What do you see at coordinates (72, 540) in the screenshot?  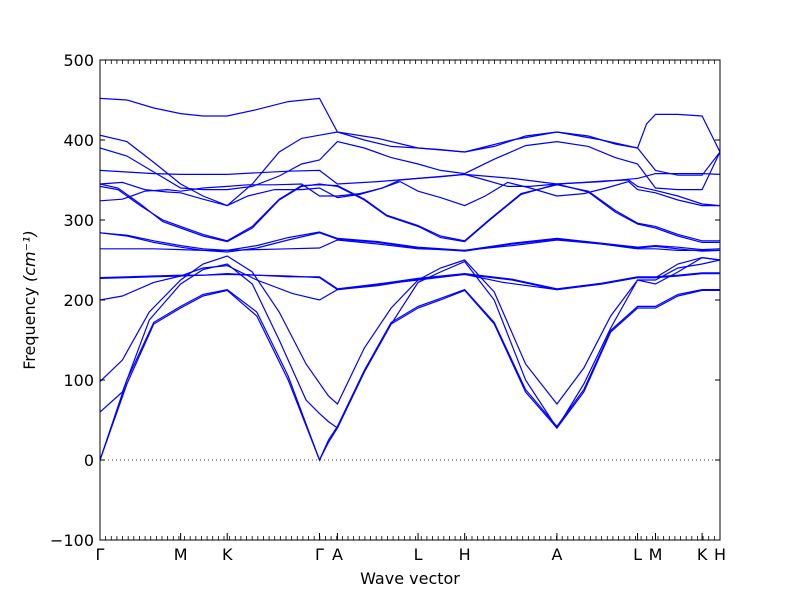 I see `y-tick-label: −100` at bounding box center [72, 540].